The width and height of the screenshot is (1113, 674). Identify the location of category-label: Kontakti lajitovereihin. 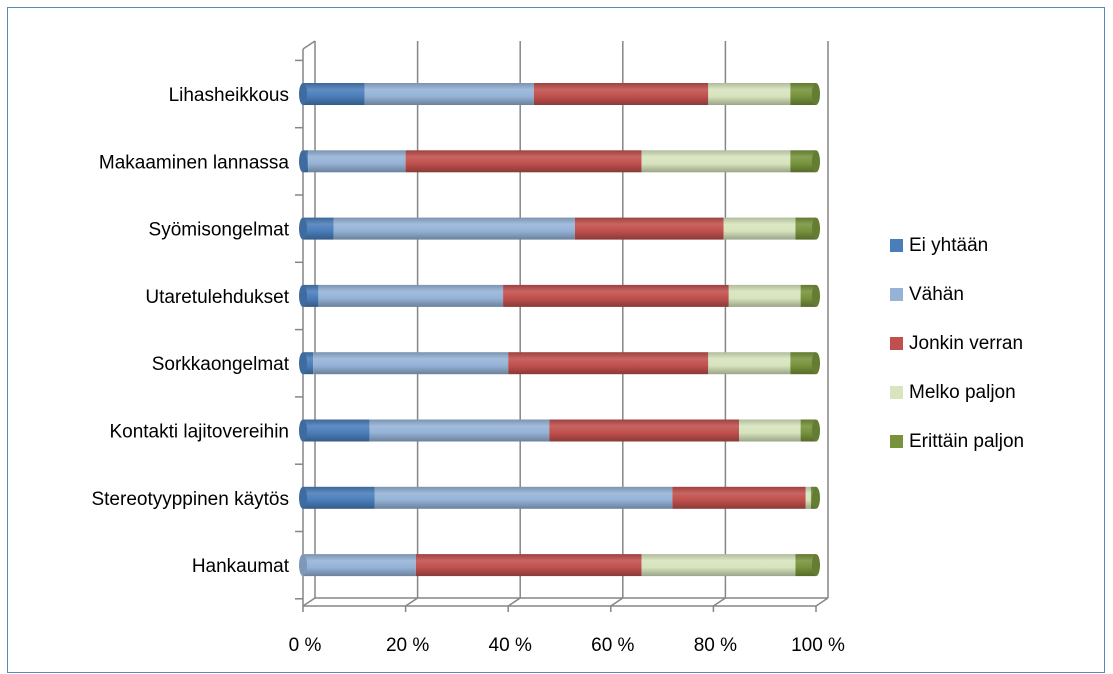
(199, 432).